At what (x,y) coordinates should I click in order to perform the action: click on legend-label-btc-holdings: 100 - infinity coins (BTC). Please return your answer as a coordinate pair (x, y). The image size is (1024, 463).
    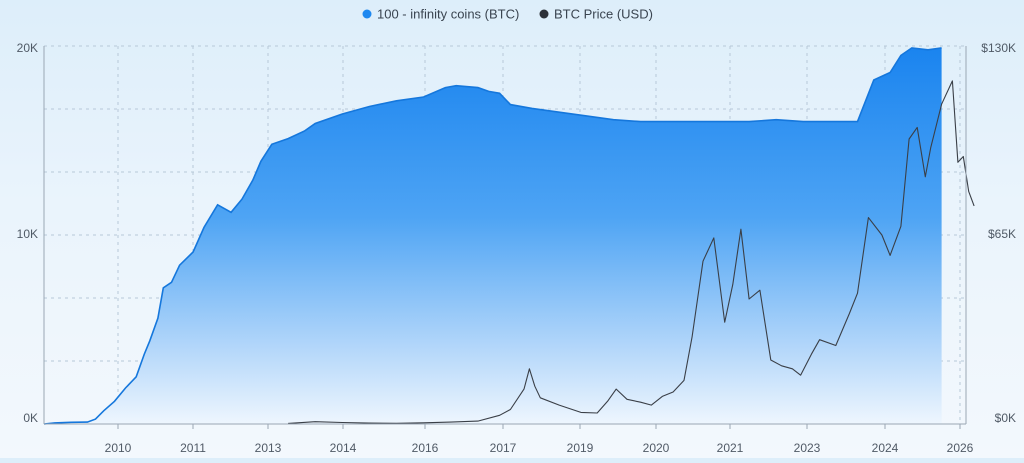
    Looking at the image, I should click on (448, 14).